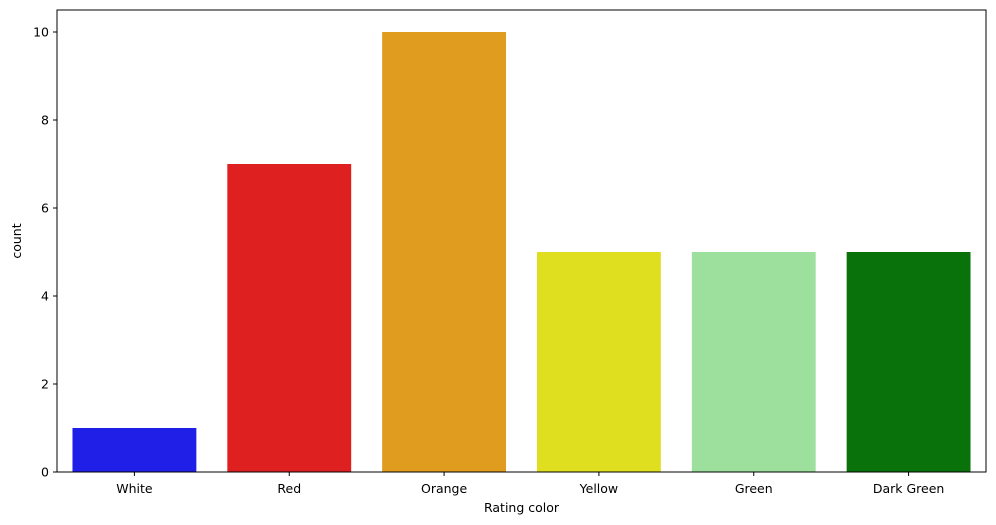  I want to click on bar-dark-green, so click(908, 362).